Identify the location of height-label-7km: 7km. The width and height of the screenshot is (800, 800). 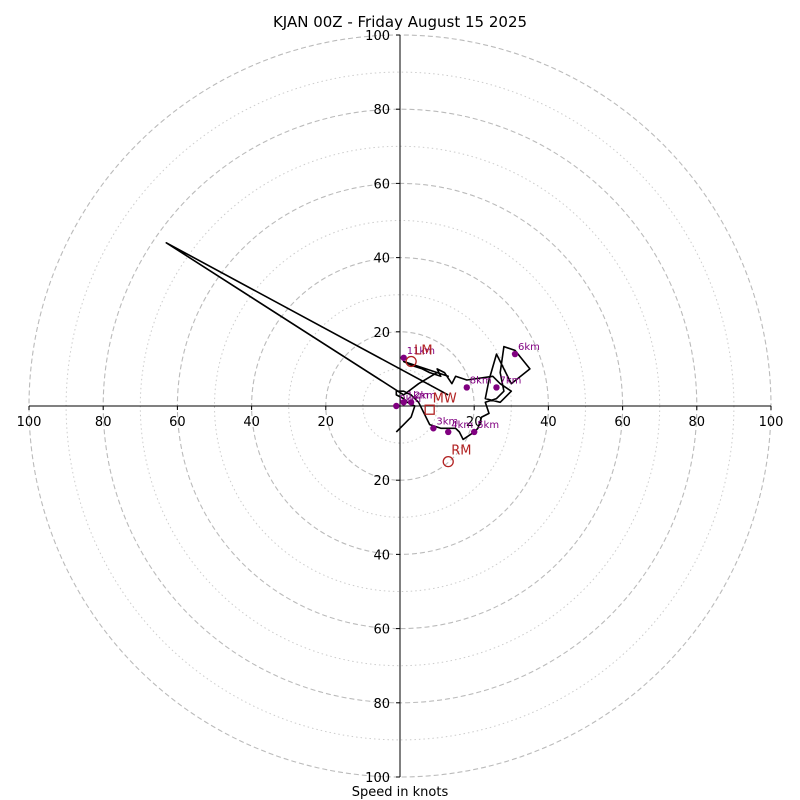
(510, 380).